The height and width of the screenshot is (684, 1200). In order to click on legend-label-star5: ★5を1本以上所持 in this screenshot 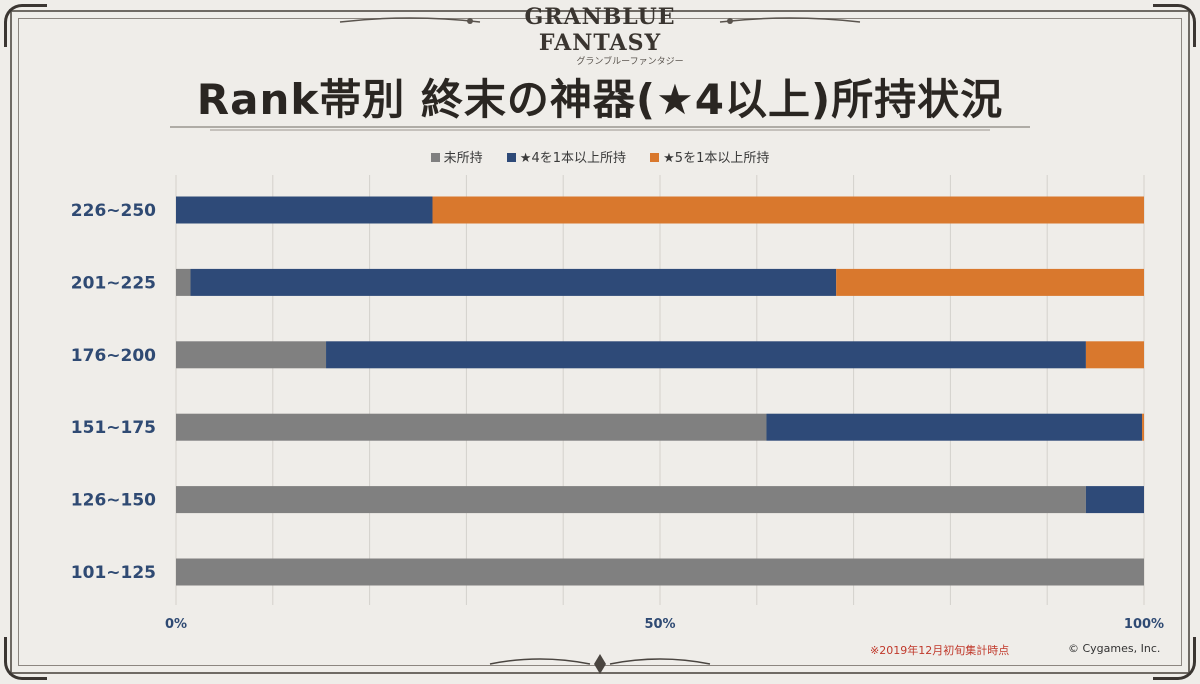, I will do `click(716, 158)`.